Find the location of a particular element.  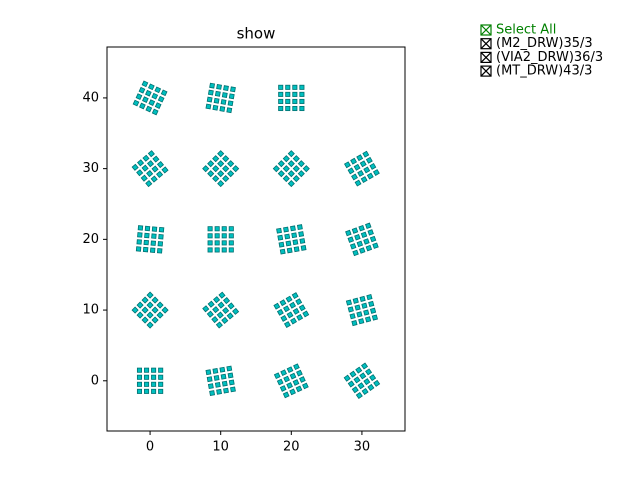

x-tick-label: 0 is located at coordinates (150, 447).